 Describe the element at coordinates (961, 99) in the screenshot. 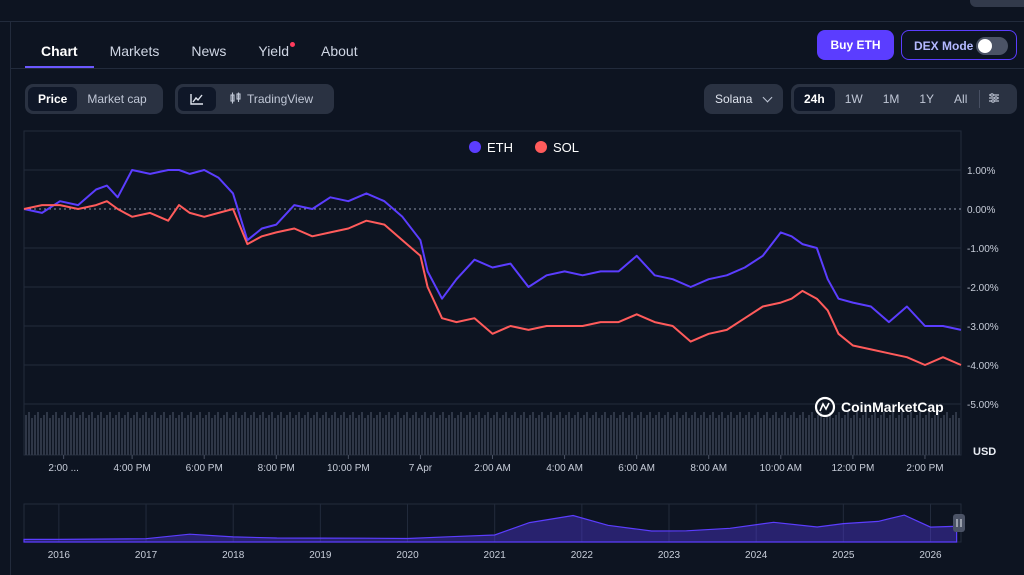

I see `range-all: All` at that location.